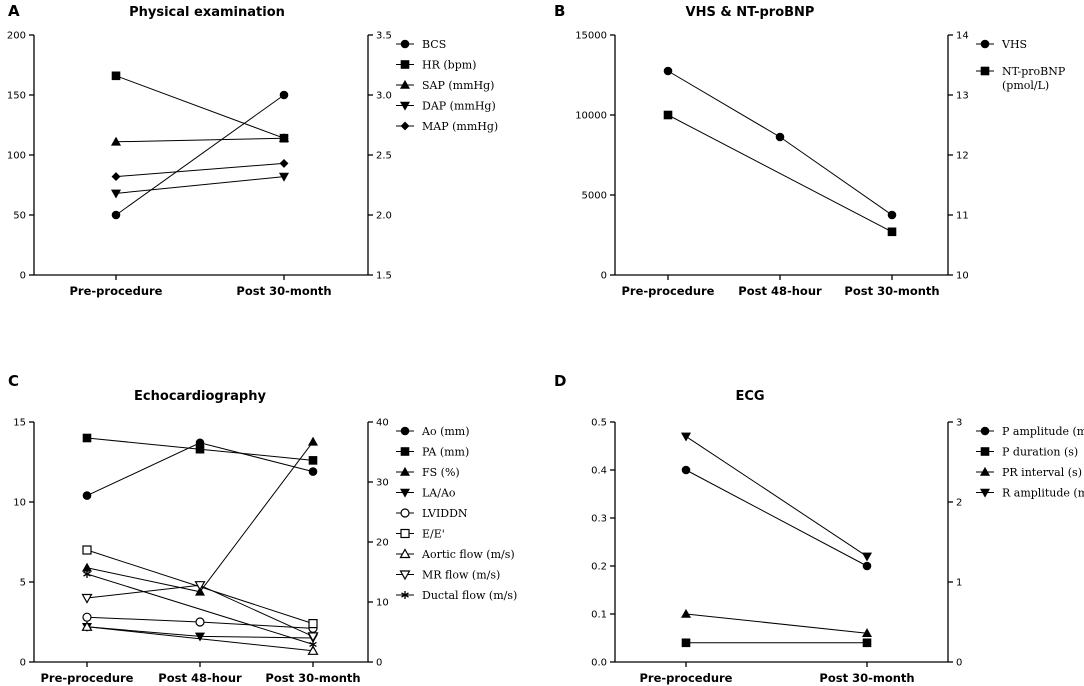 The height and width of the screenshot is (686, 1084). I want to click on left-tick-label: 0.1, so click(599, 615).